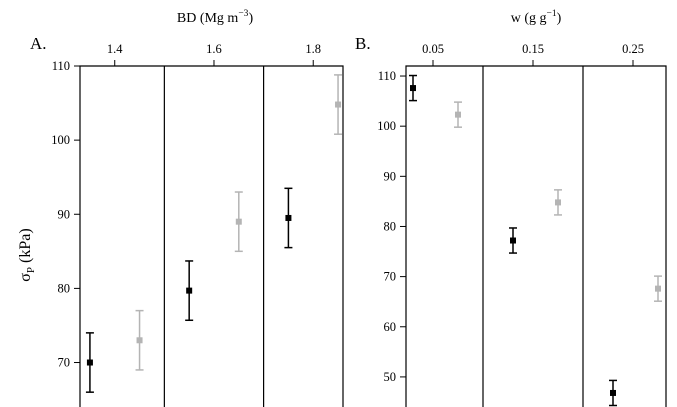 The width and height of the screenshot is (677, 407). What do you see at coordinates (238, 221) in the screenshot?
I see `panel-a-series-1-point-1-marker` at bounding box center [238, 221].